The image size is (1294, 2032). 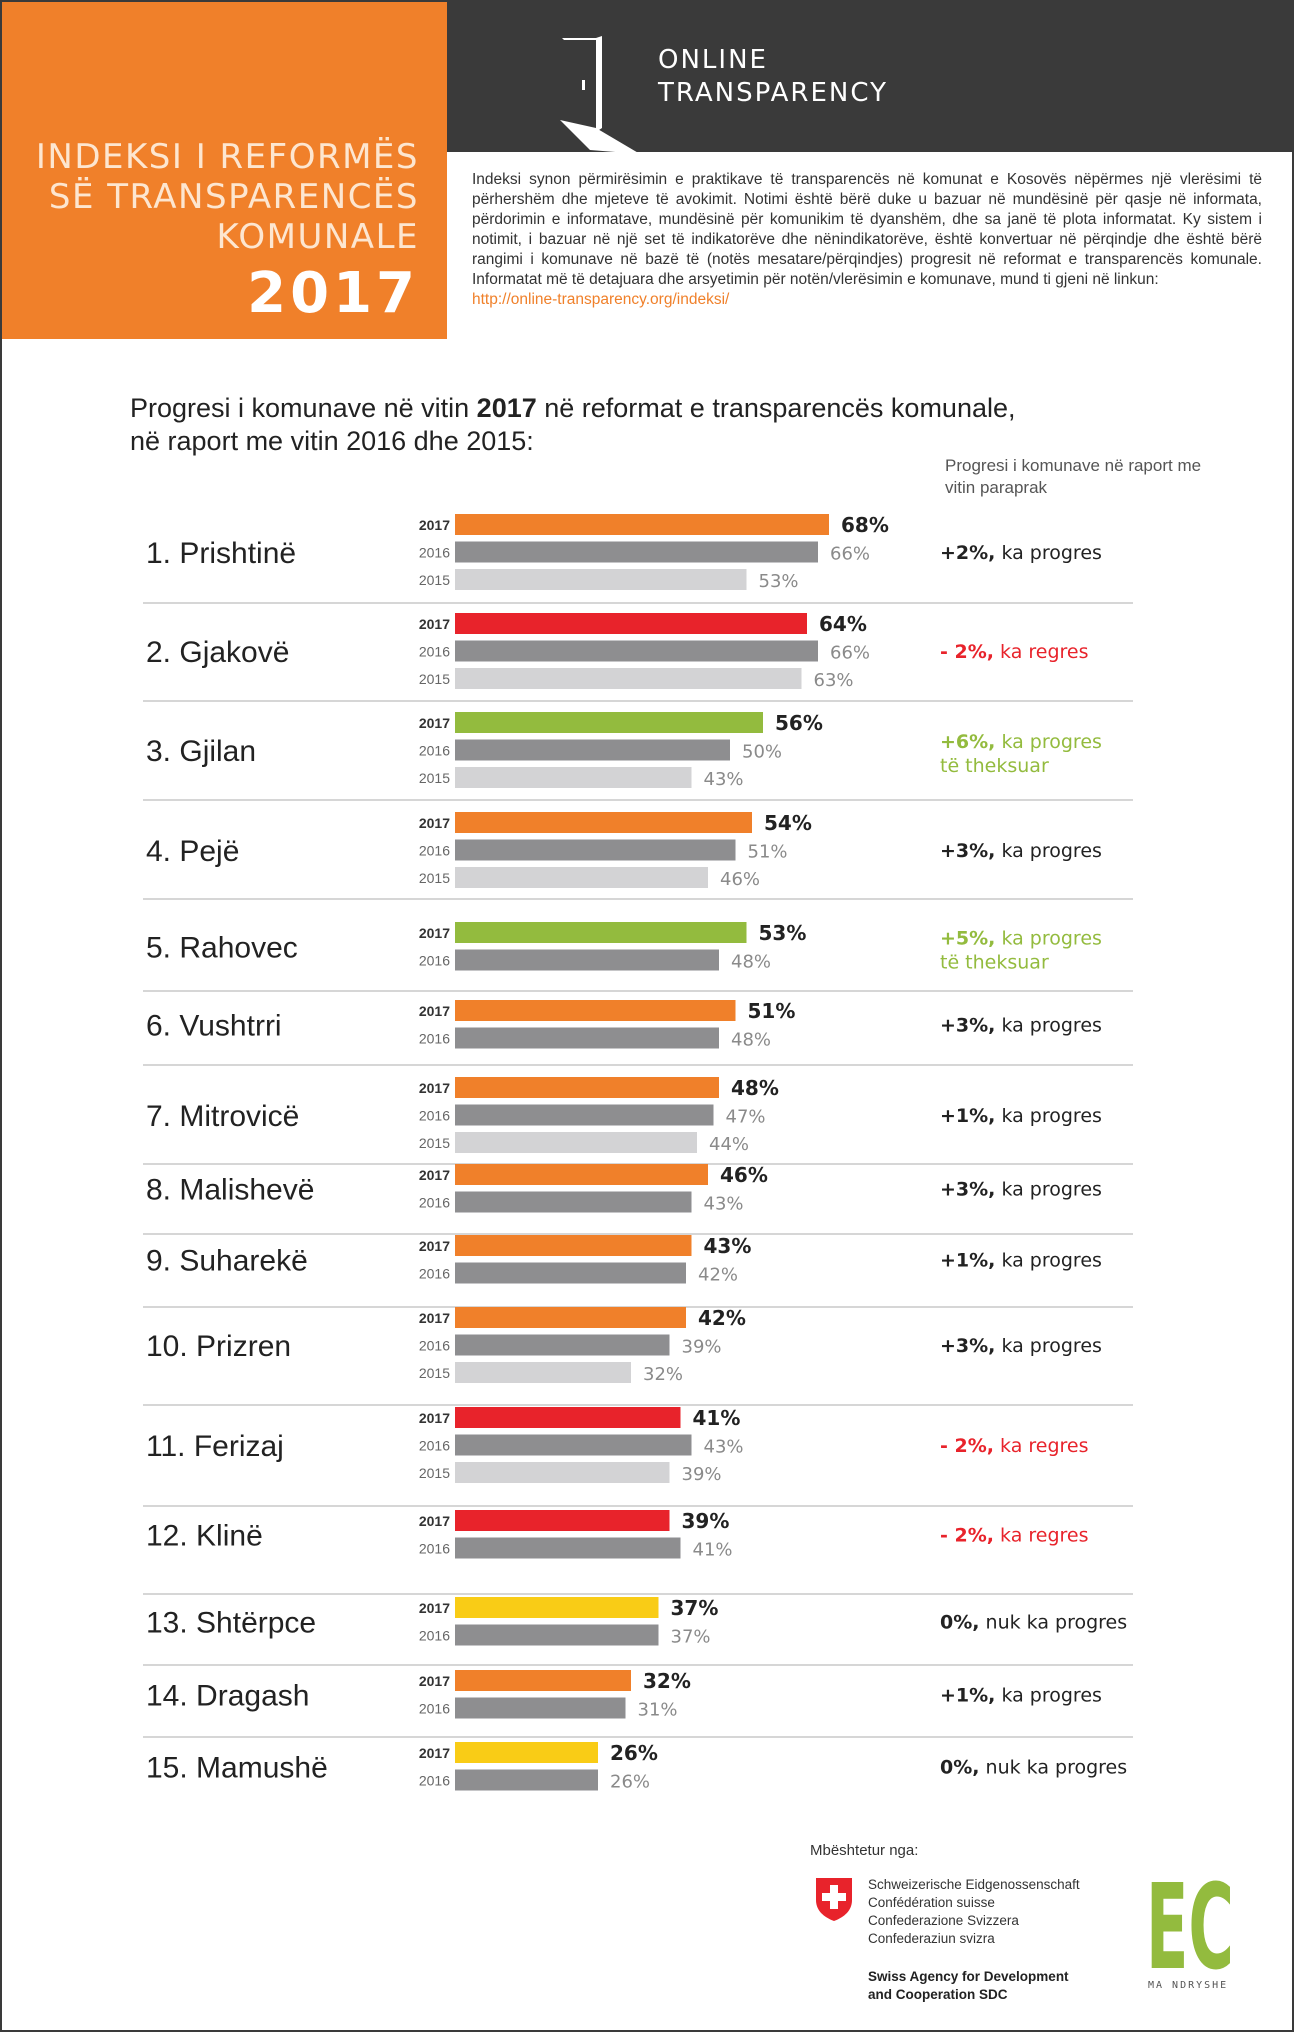 What do you see at coordinates (772, 1011) in the screenshot?
I see `bar-value-label: 51%` at bounding box center [772, 1011].